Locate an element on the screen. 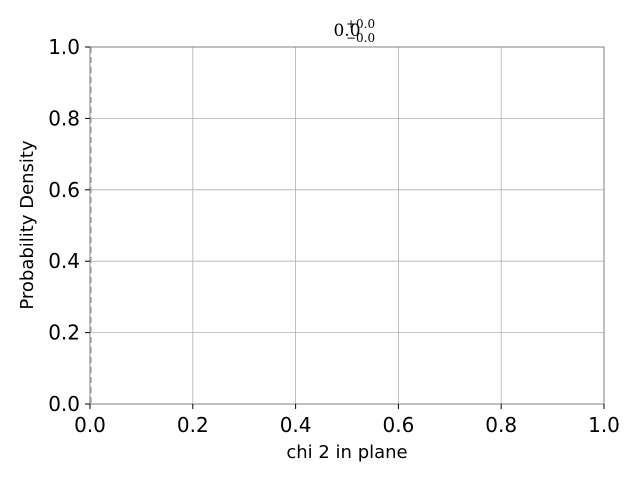  chart-title-subscript: −0.0 is located at coordinates (360, 38).